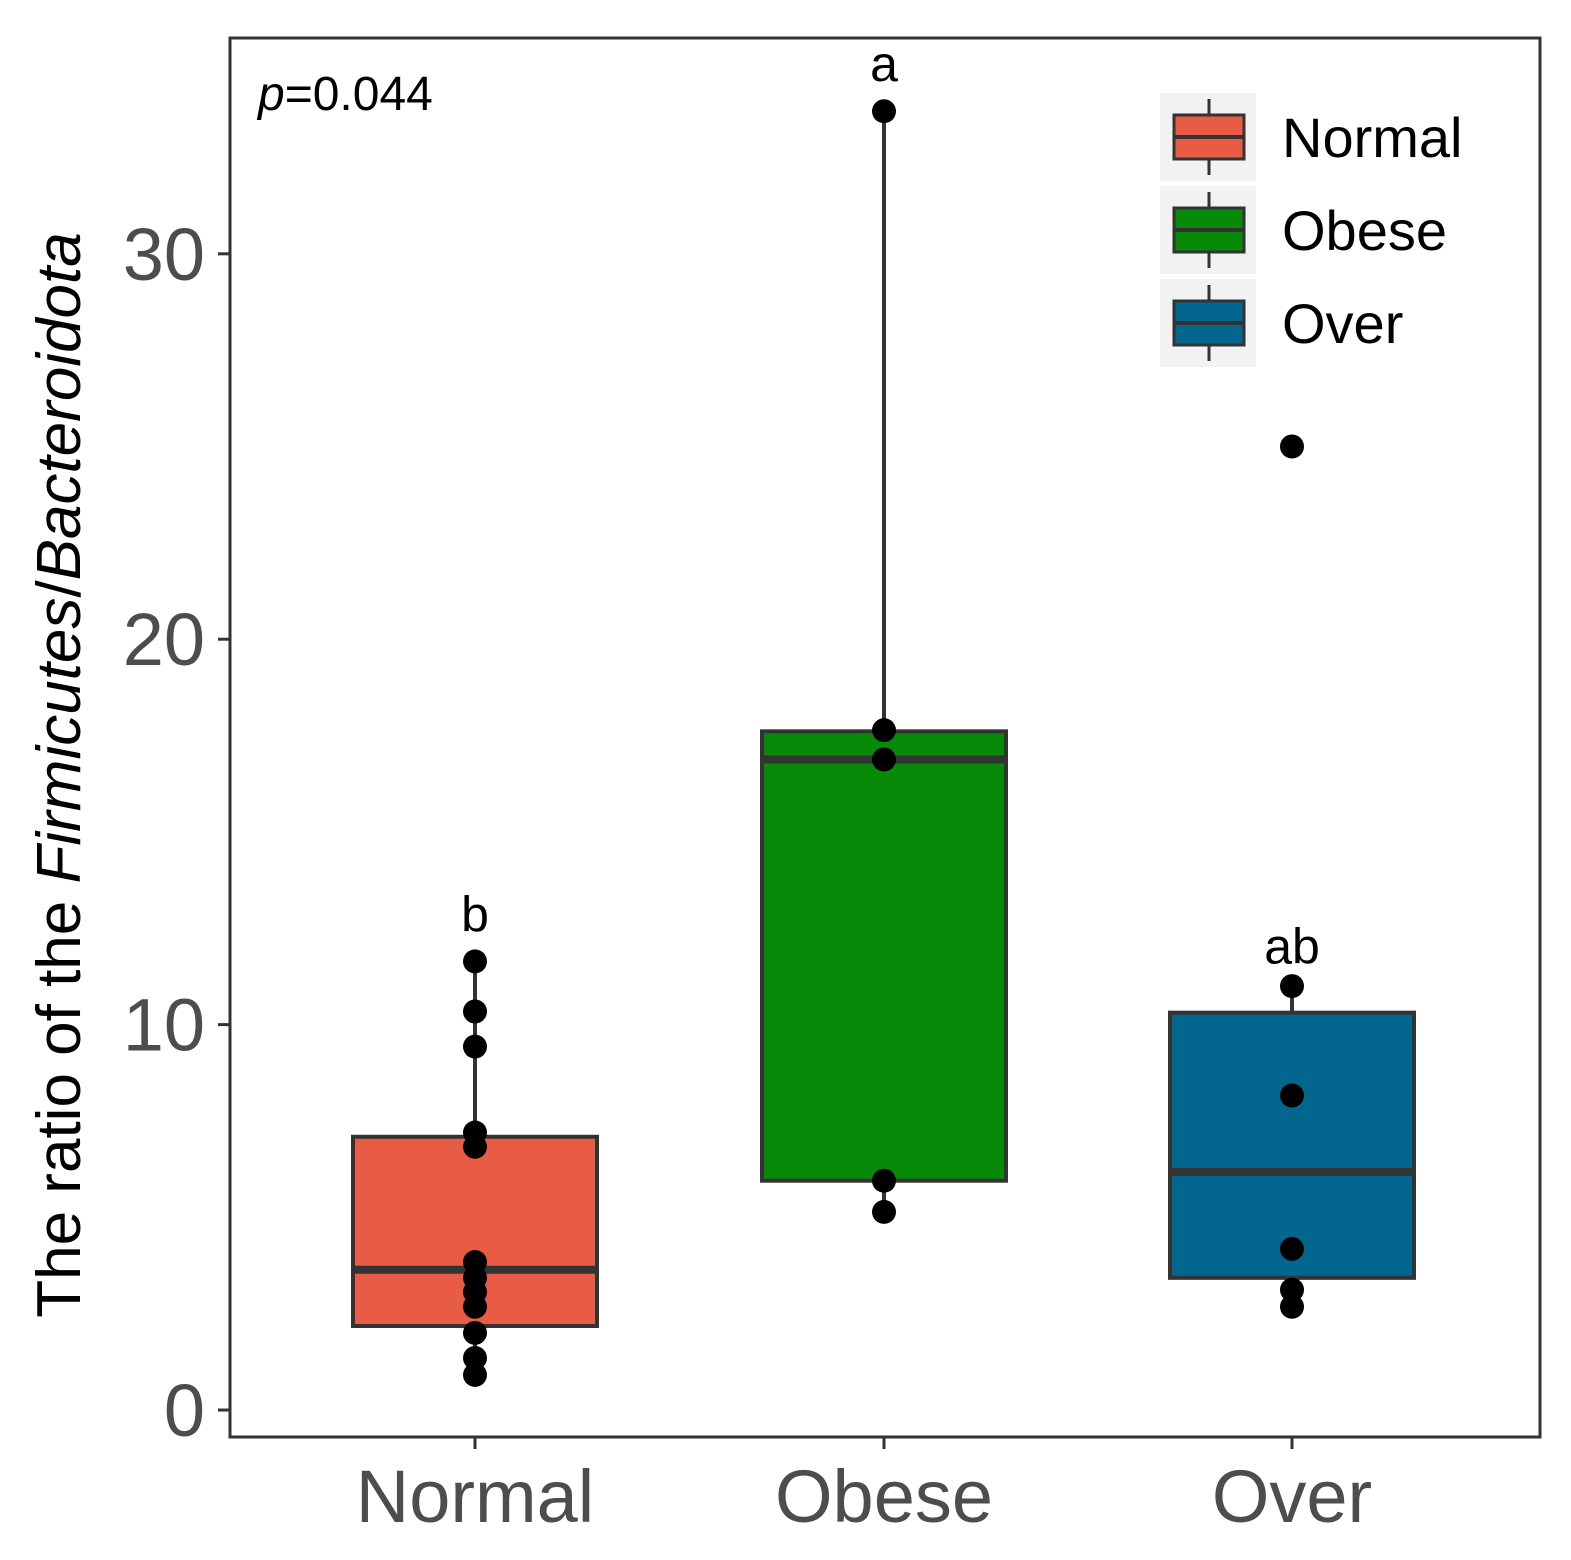  What do you see at coordinates (1342, 323) in the screenshot?
I see `legend-label: Over` at bounding box center [1342, 323].